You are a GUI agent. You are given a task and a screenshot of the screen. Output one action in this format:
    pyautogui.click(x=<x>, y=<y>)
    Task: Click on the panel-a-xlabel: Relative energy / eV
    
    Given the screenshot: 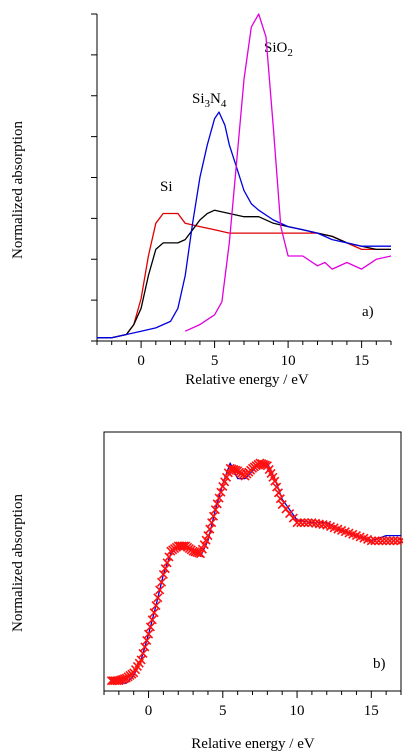 What is the action you would take?
    pyautogui.click(x=247, y=380)
    